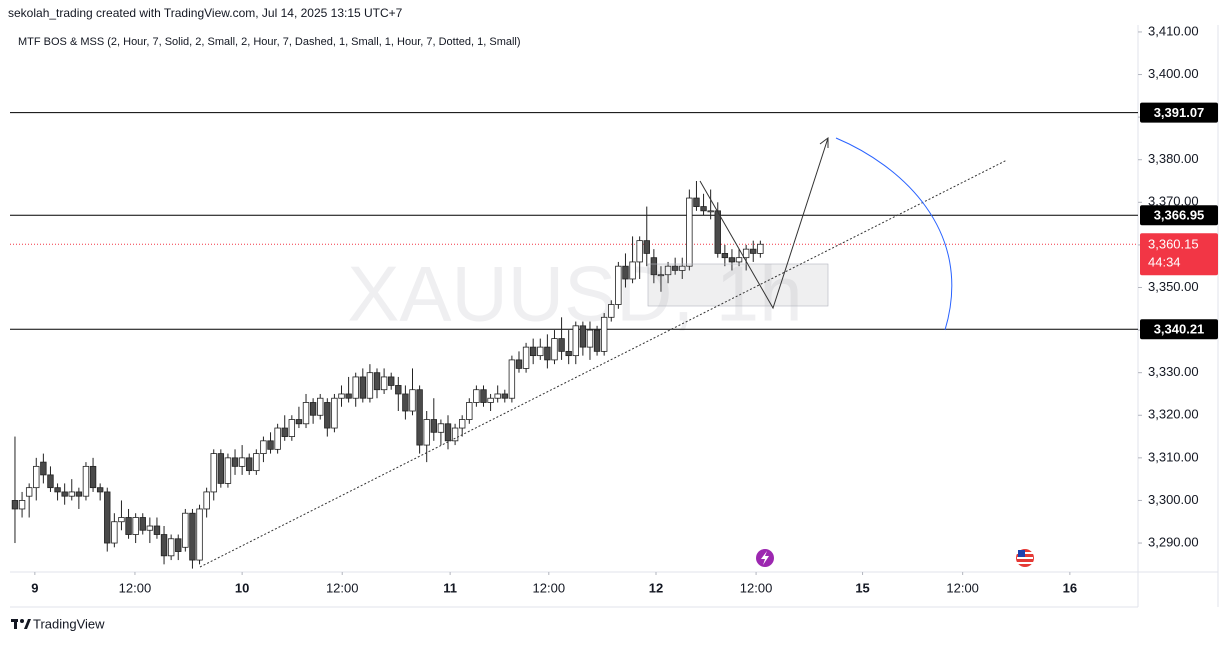 This screenshot has width=1232, height=647. Describe the element at coordinates (69, 623) in the screenshot. I see `branding: TradingView` at that location.